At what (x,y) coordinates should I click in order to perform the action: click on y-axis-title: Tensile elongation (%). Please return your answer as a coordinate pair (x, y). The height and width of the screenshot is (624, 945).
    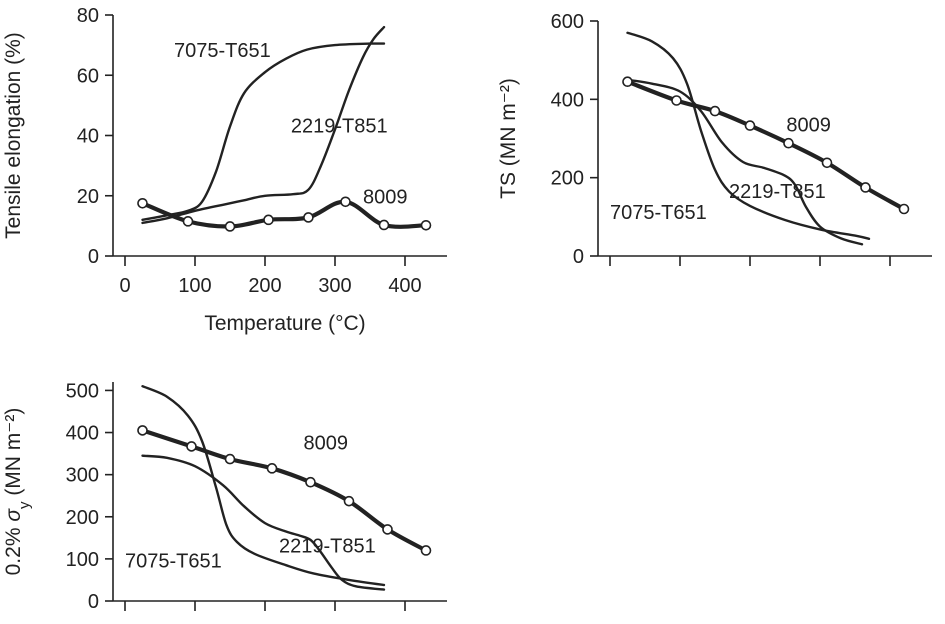
    Looking at the image, I should click on (13, 135).